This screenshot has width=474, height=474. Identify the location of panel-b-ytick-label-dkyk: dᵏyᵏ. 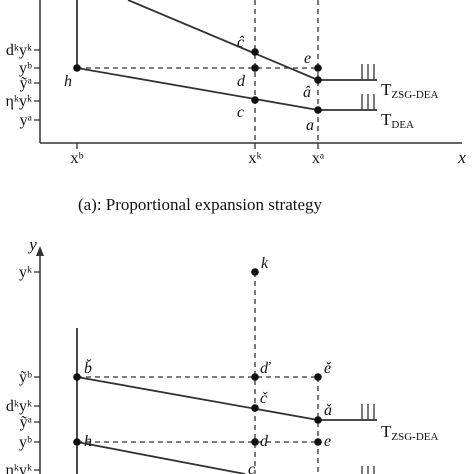
(19, 406).